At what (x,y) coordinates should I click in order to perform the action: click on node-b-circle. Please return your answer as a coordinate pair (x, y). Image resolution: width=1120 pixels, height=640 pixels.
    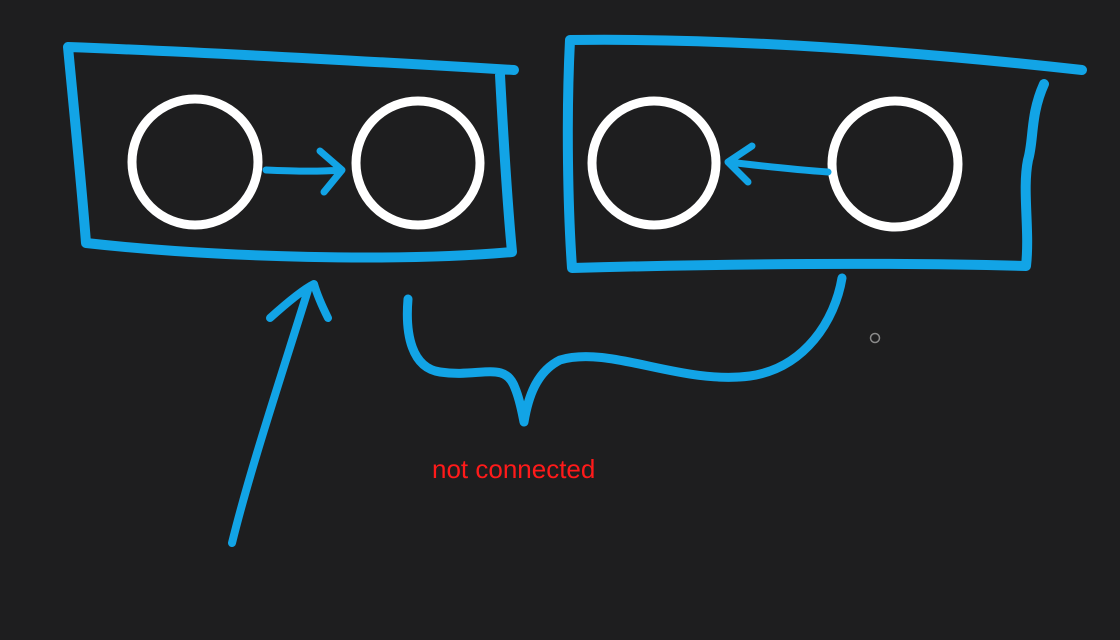
    Looking at the image, I should click on (418, 163).